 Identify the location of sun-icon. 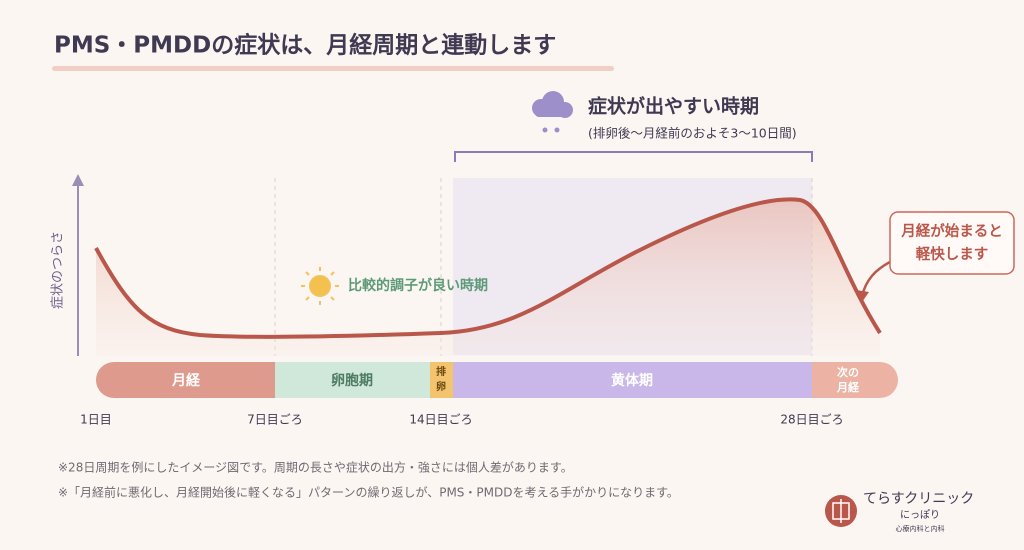
(320, 286).